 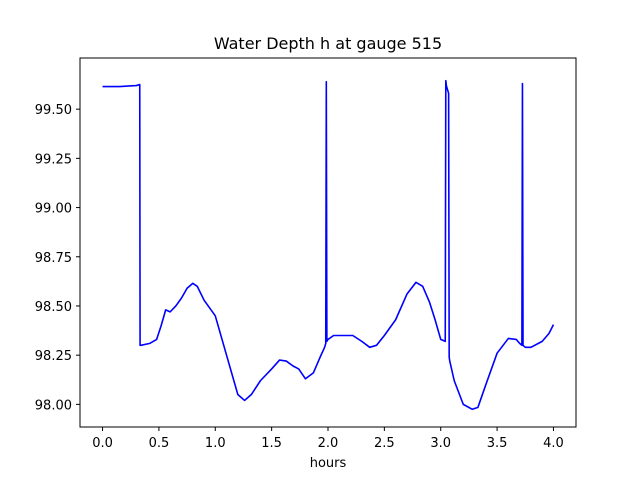 I want to click on x-axis-label: hours, so click(x=328, y=463).